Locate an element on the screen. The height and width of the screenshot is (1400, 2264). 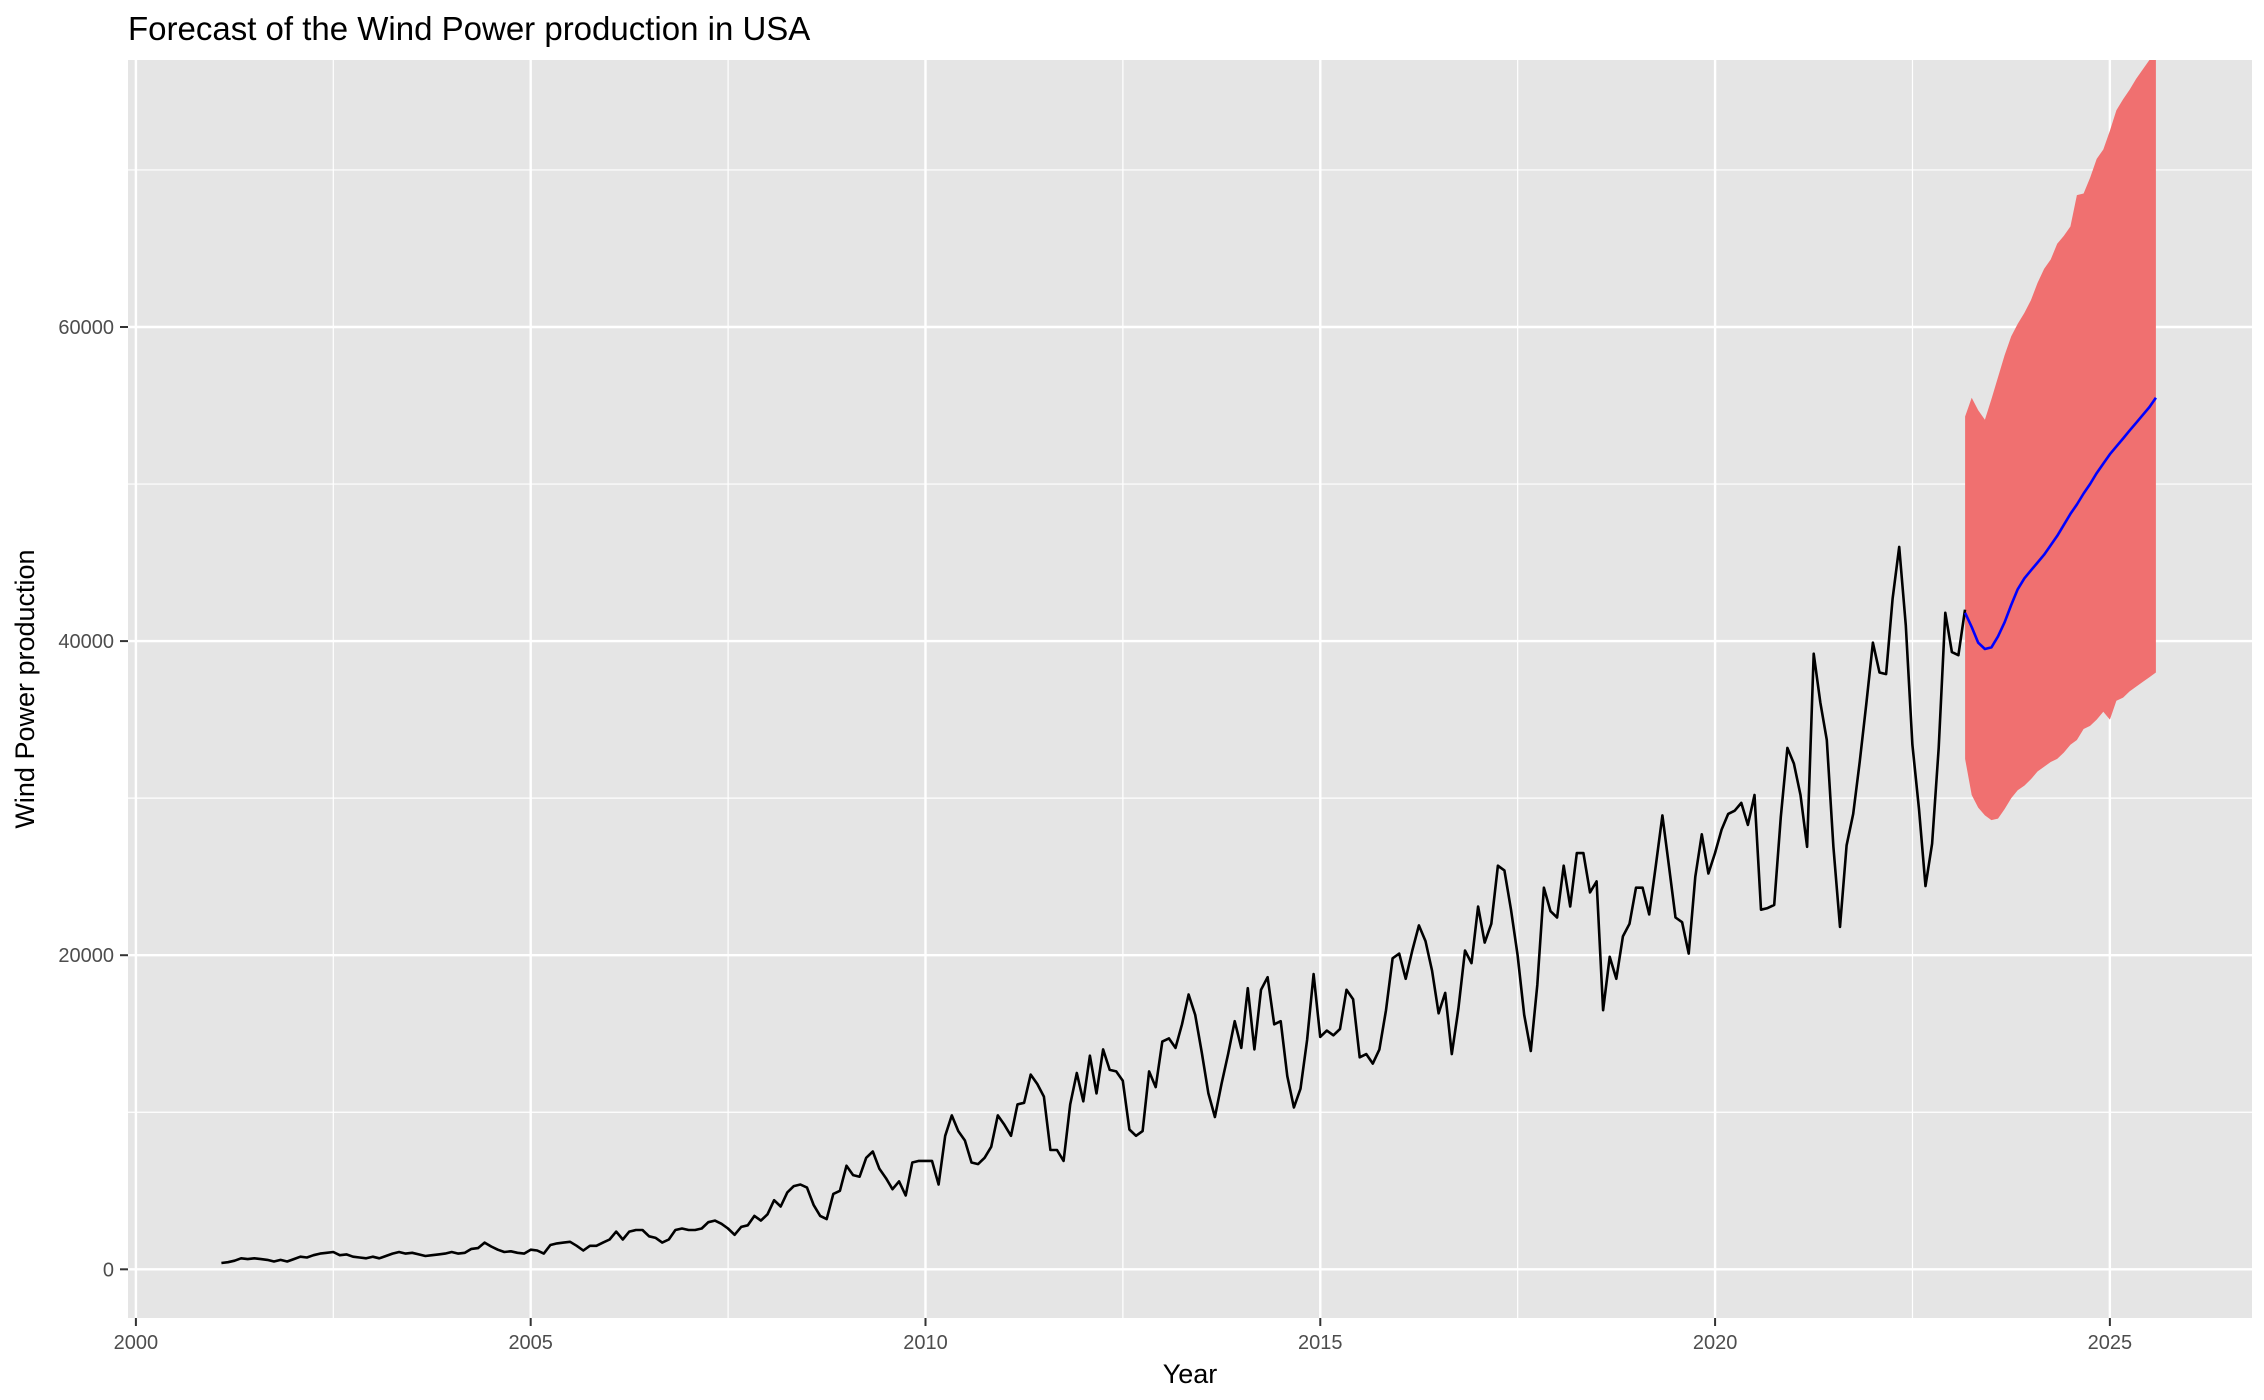
y-tick-label: 60000 is located at coordinates (86, 328).